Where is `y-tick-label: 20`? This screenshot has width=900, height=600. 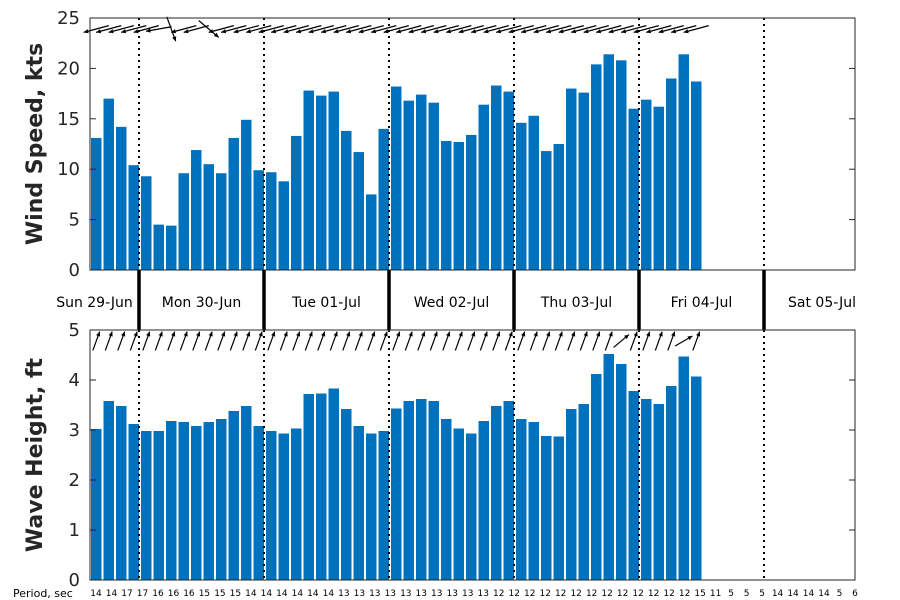
y-tick-label: 20 is located at coordinates (68, 68).